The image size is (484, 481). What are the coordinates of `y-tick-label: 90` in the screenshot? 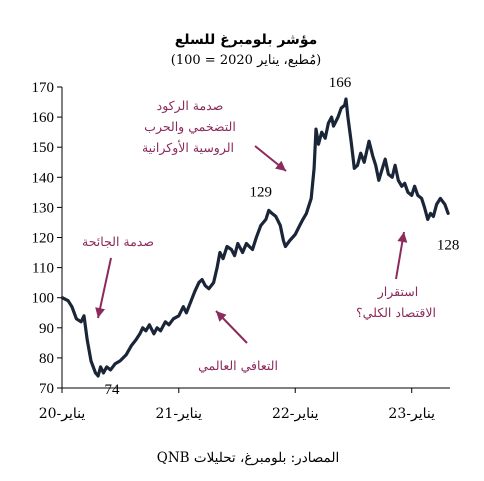 It's located at (46, 329).